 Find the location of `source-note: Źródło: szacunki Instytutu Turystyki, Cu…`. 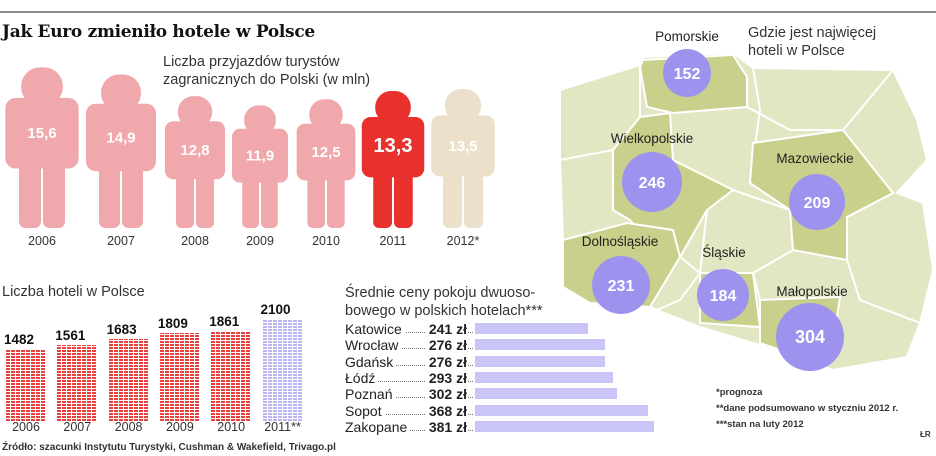

source-note: Źródło: szacunki Instytutu Turystyki, Cu… is located at coordinates (169, 447).